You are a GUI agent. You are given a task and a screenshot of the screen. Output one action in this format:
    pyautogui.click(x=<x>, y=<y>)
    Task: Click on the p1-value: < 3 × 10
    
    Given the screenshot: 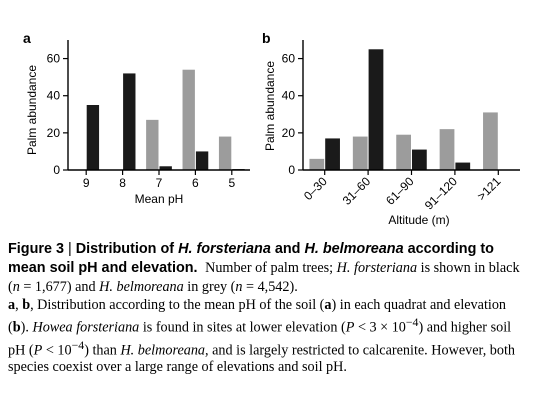 What is the action you would take?
    pyautogui.click(x=380, y=327)
    